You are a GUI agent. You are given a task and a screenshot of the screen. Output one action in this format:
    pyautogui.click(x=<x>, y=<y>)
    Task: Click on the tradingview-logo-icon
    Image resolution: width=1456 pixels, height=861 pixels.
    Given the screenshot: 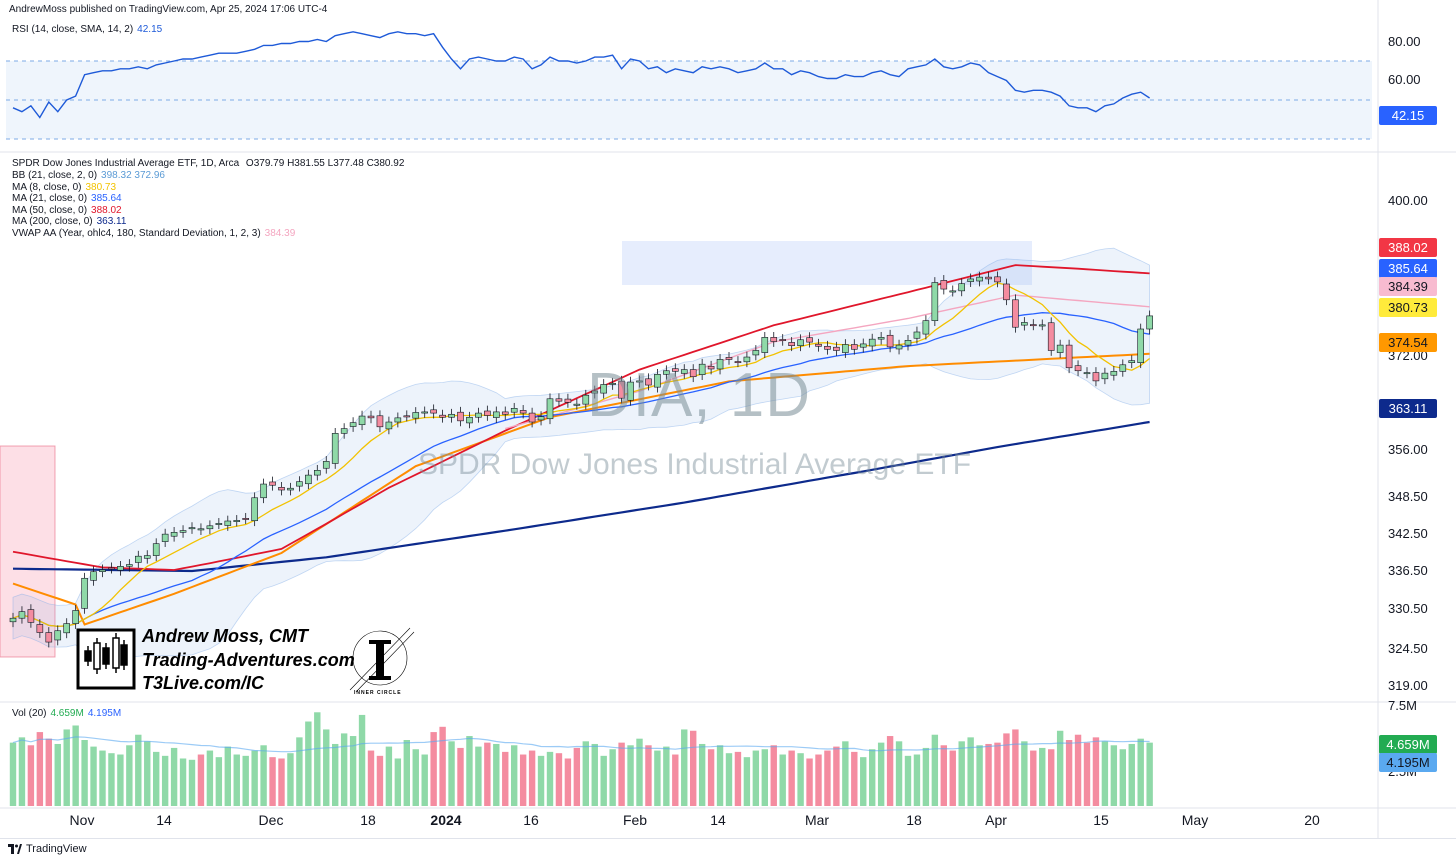 What is the action you would take?
    pyautogui.click(x=15, y=849)
    